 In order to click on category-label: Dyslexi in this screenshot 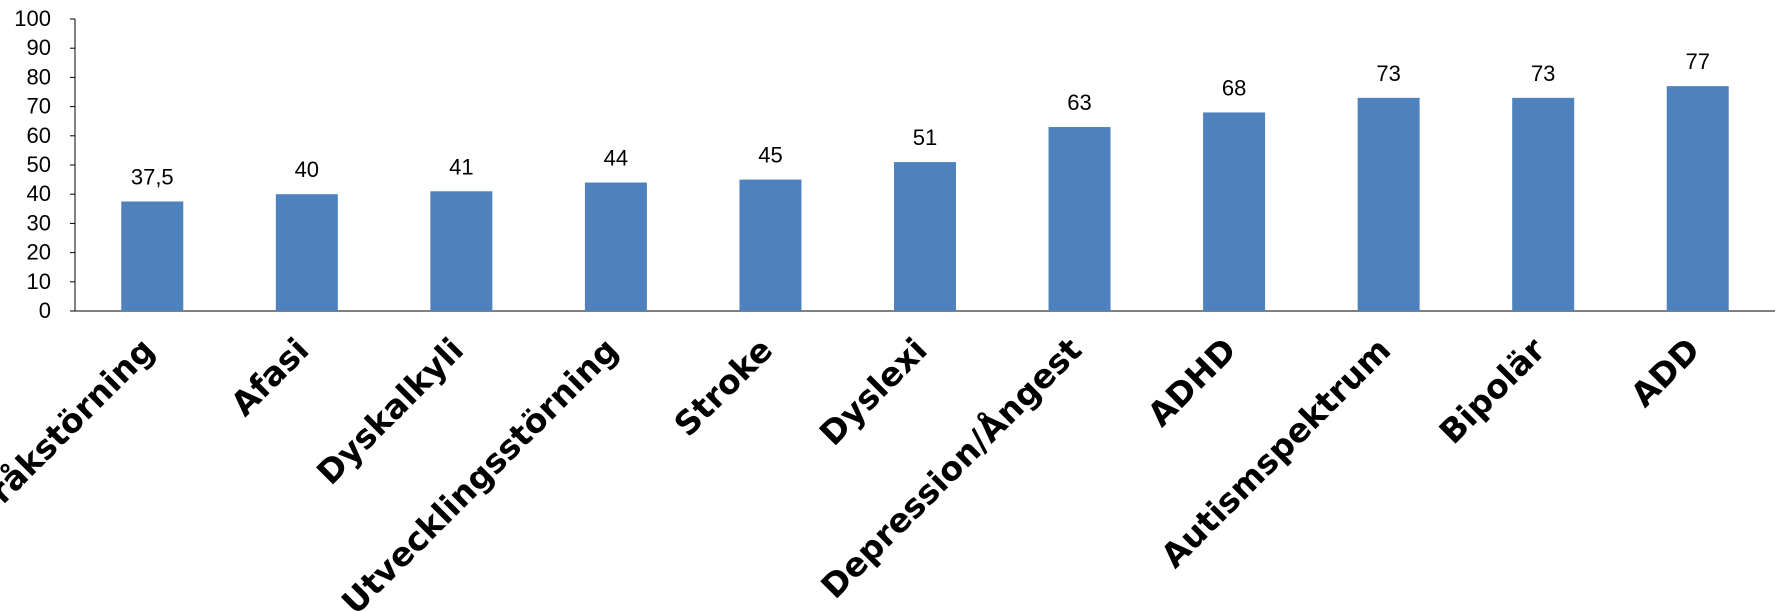, I will do `click(873, 391)`.